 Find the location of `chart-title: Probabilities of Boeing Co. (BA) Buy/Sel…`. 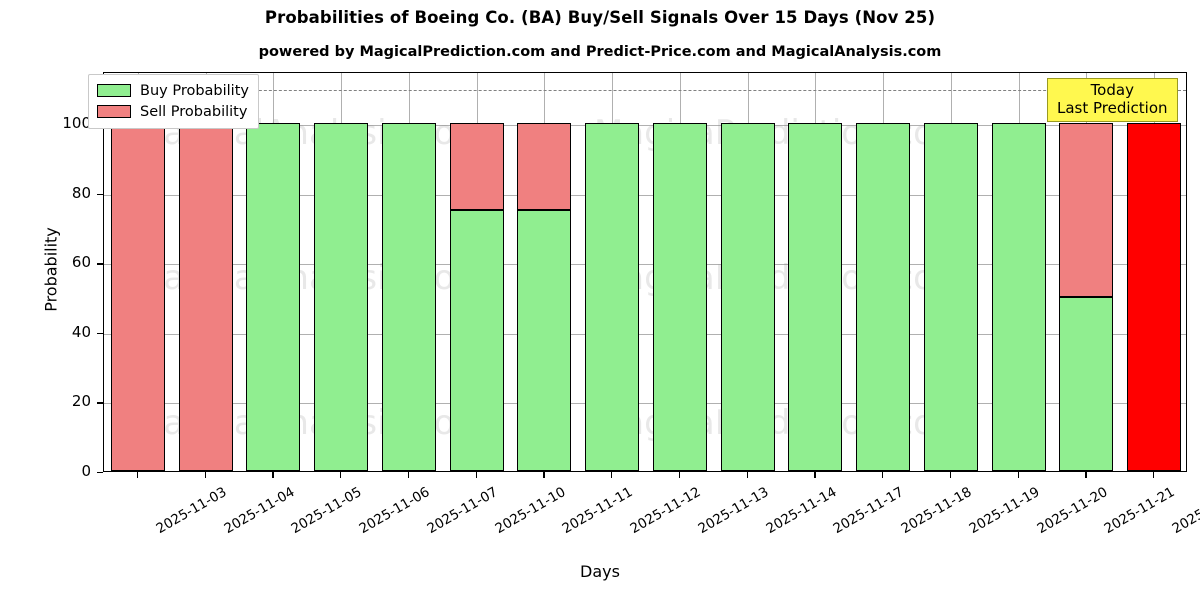

chart-title: Probabilities of Boeing Co. (BA) Buy/Sel… is located at coordinates (600, 17).